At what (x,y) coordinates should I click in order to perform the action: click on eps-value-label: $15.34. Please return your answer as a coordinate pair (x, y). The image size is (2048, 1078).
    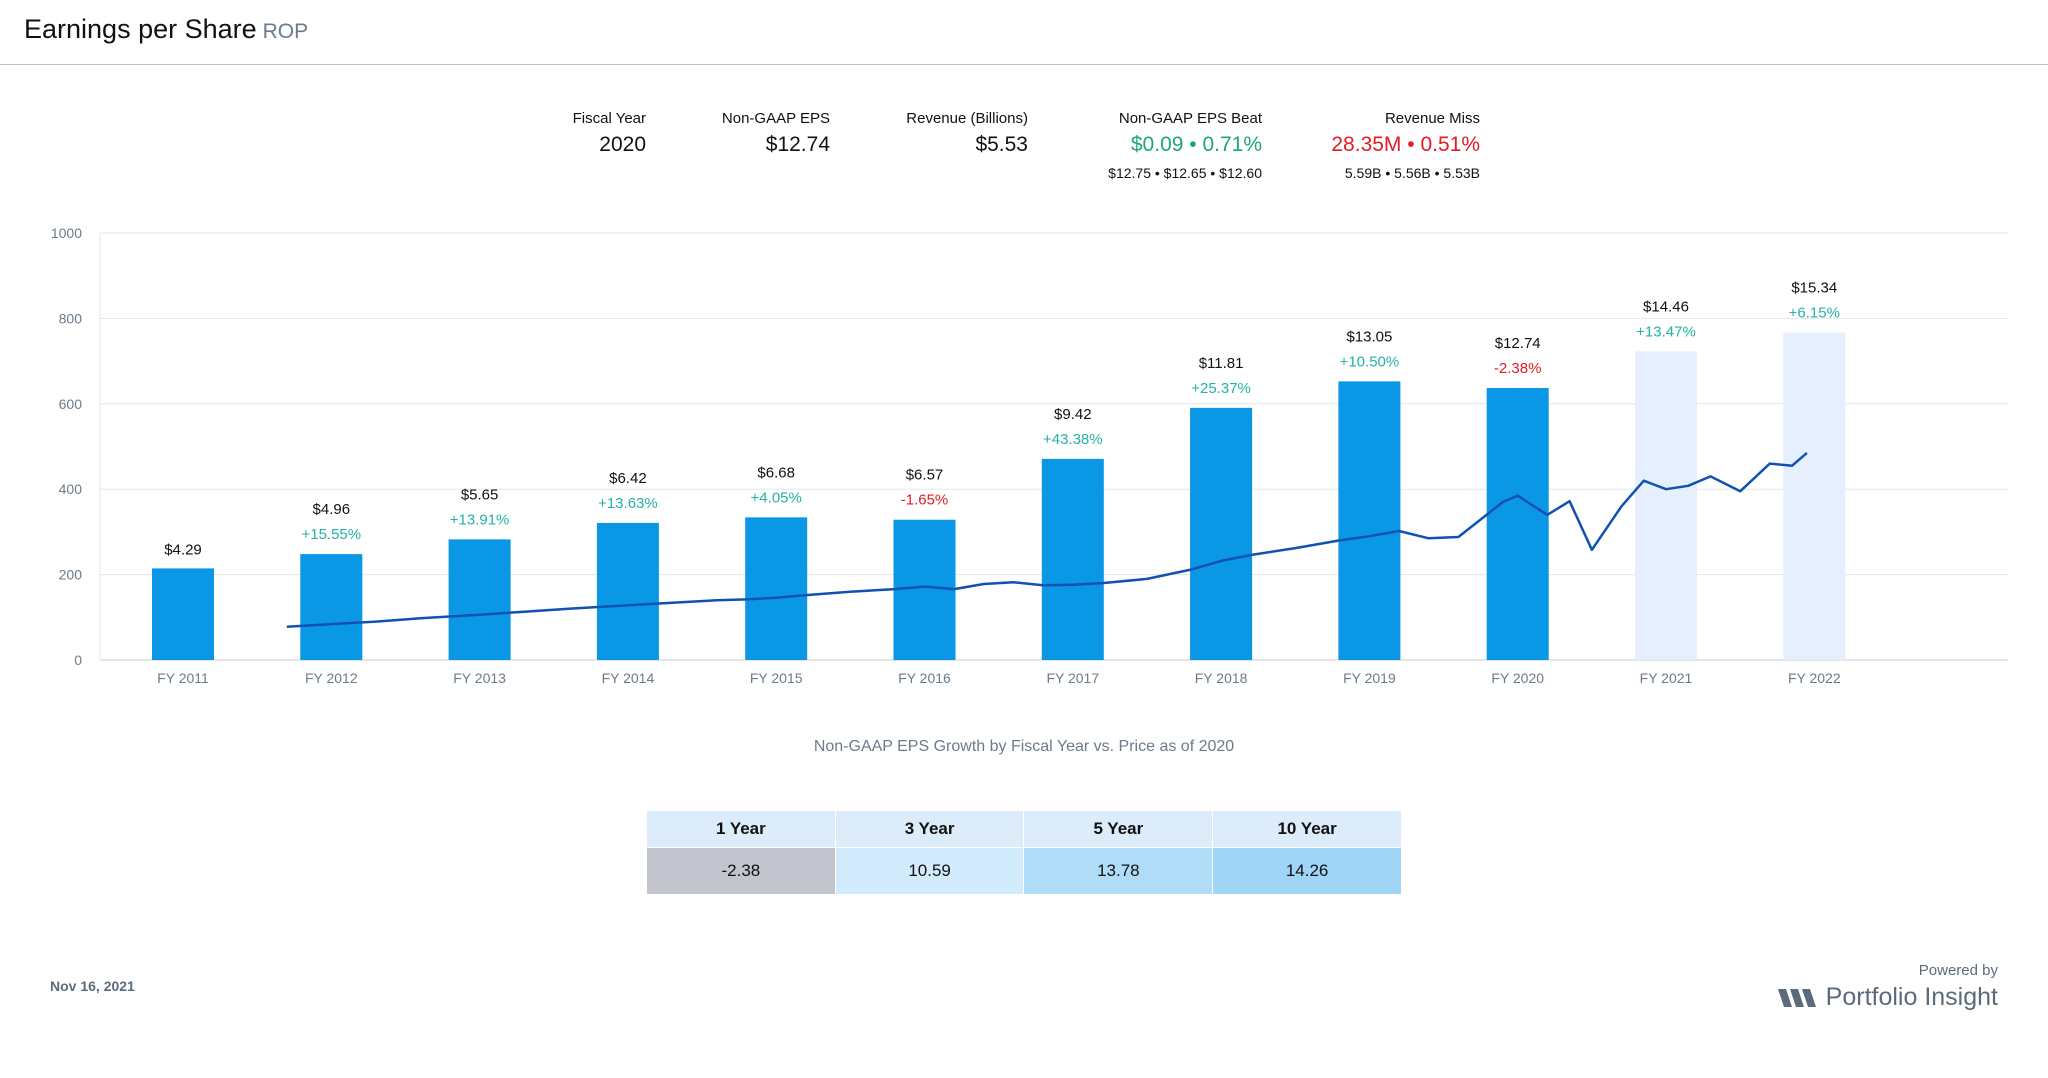
    Looking at the image, I should click on (1814, 287).